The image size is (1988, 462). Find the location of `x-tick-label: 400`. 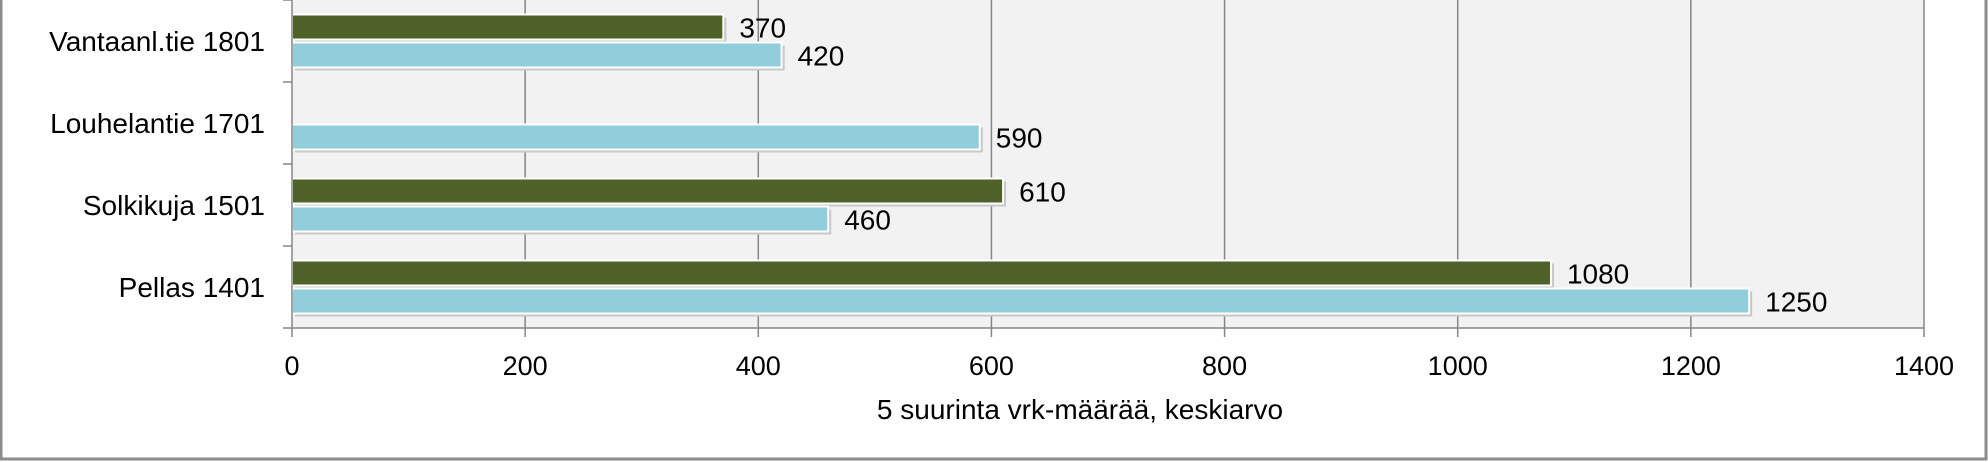

x-tick-label: 400 is located at coordinates (758, 366).